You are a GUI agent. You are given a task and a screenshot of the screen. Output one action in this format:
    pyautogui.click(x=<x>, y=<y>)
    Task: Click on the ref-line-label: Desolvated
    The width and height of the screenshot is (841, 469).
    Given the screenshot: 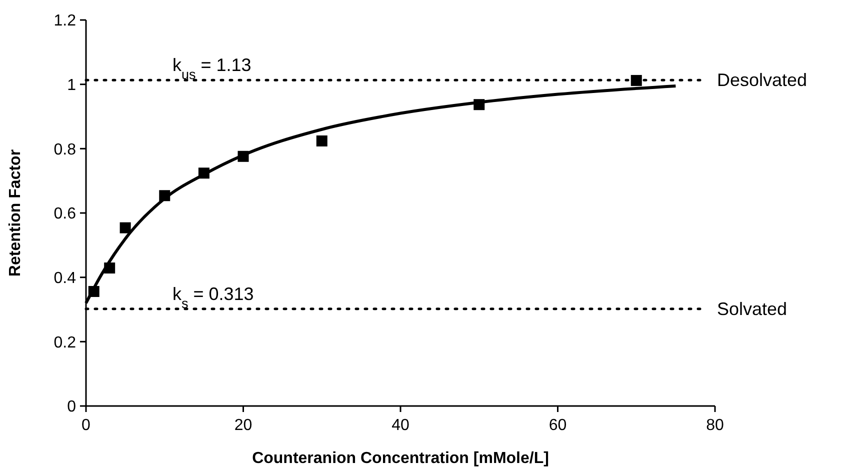 What is the action you would take?
    pyautogui.click(x=762, y=80)
    